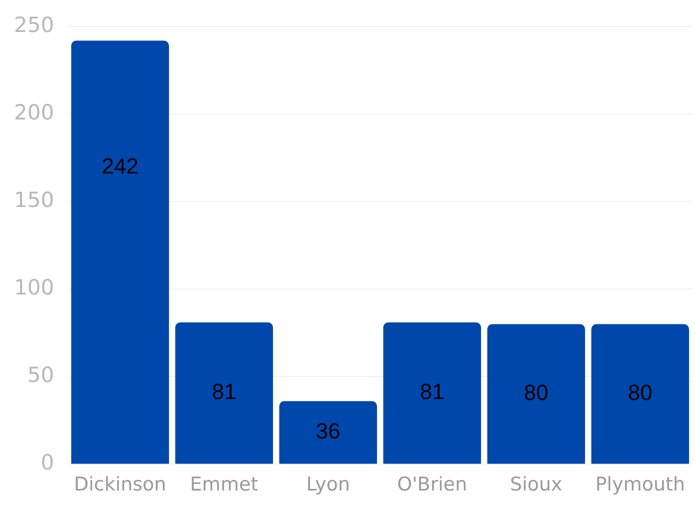  I want to click on x-tick-label: O'Brien, so click(432, 485).